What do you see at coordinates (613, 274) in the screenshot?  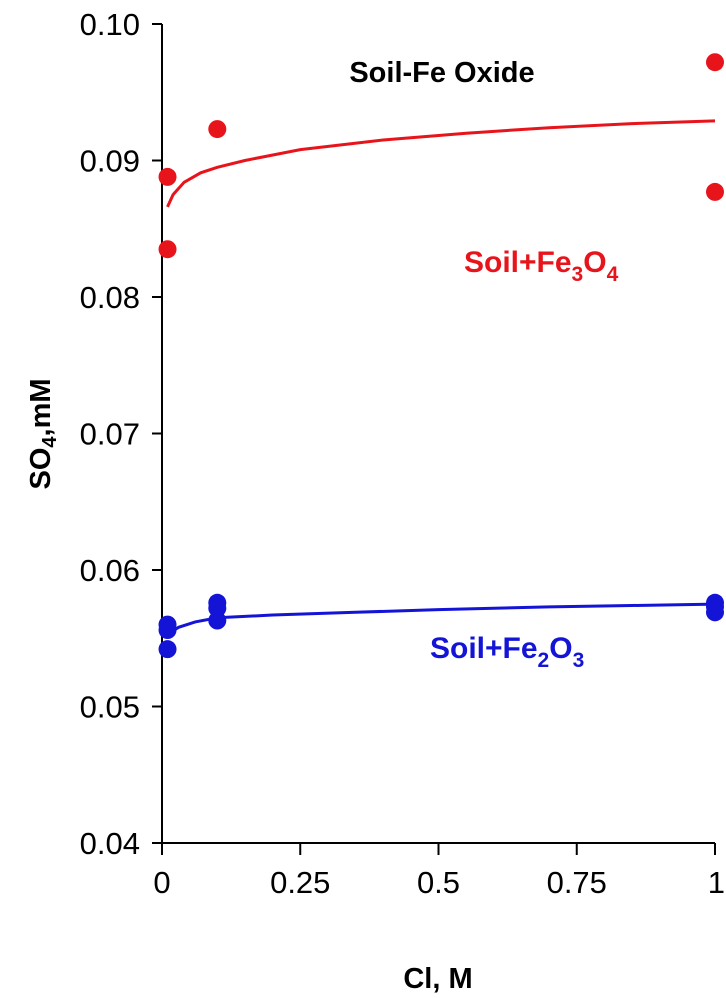 I see `series-label-fe3o4-subscript: 4` at bounding box center [613, 274].